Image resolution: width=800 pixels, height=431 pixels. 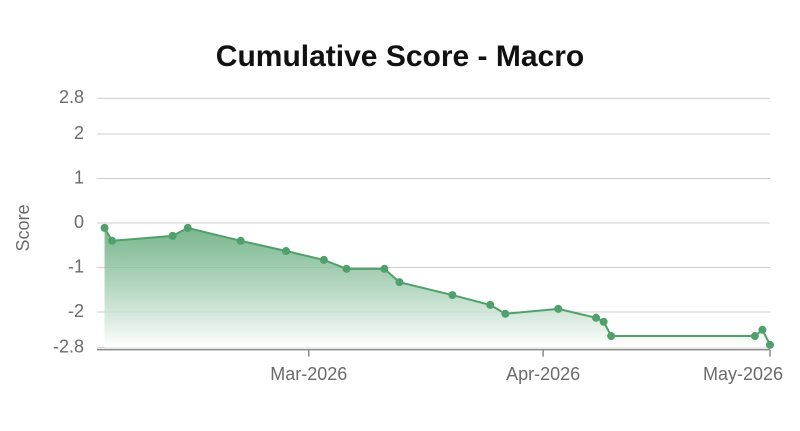 What do you see at coordinates (400, 56) in the screenshot?
I see `chart-title: Cumulative Score - Macro` at bounding box center [400, 56].